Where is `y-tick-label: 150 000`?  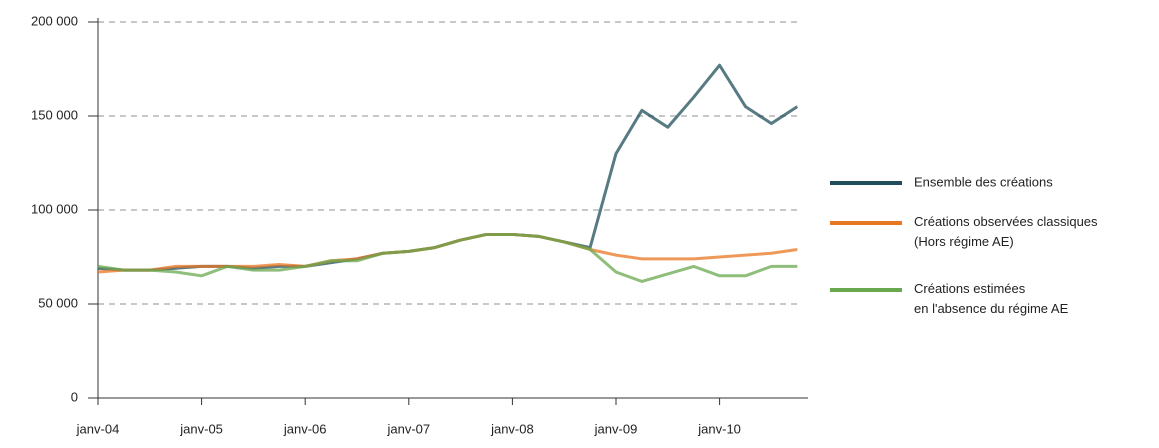 y-tick-label: 150 000 is located at coordinates (54, 114).